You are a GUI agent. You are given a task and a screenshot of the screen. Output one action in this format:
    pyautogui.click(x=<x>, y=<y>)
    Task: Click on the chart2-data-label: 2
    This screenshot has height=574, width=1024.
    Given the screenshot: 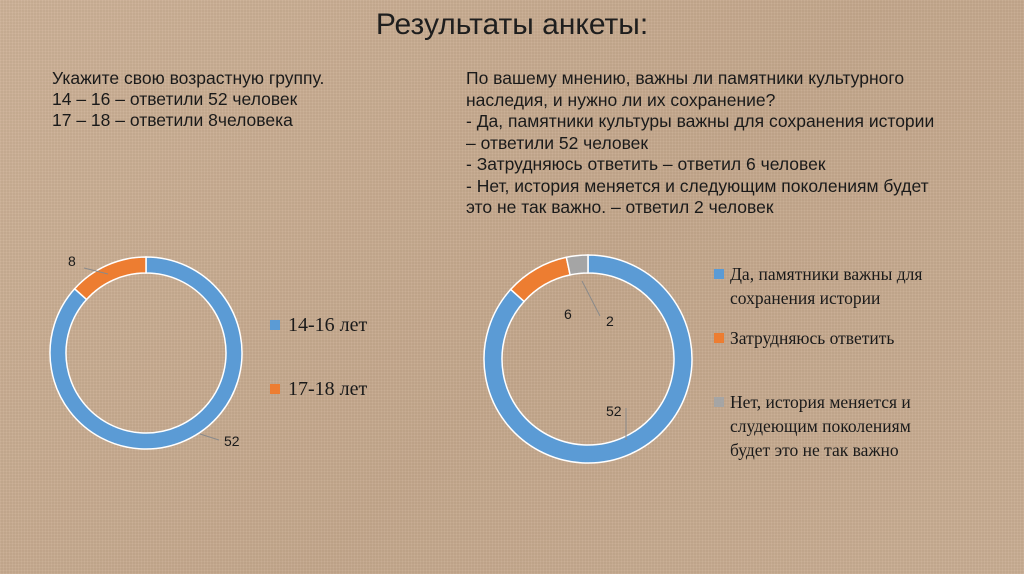 What is the action you would take?
    pyautogui.click(x=610, y=321)
    